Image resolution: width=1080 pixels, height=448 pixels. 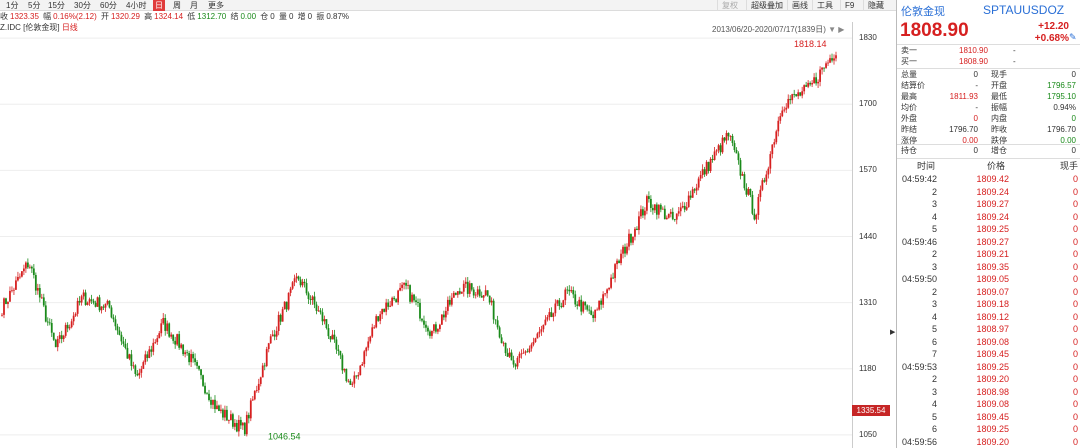 I want to click on trade-time: 04:59:56, so click(x=919, y=441).